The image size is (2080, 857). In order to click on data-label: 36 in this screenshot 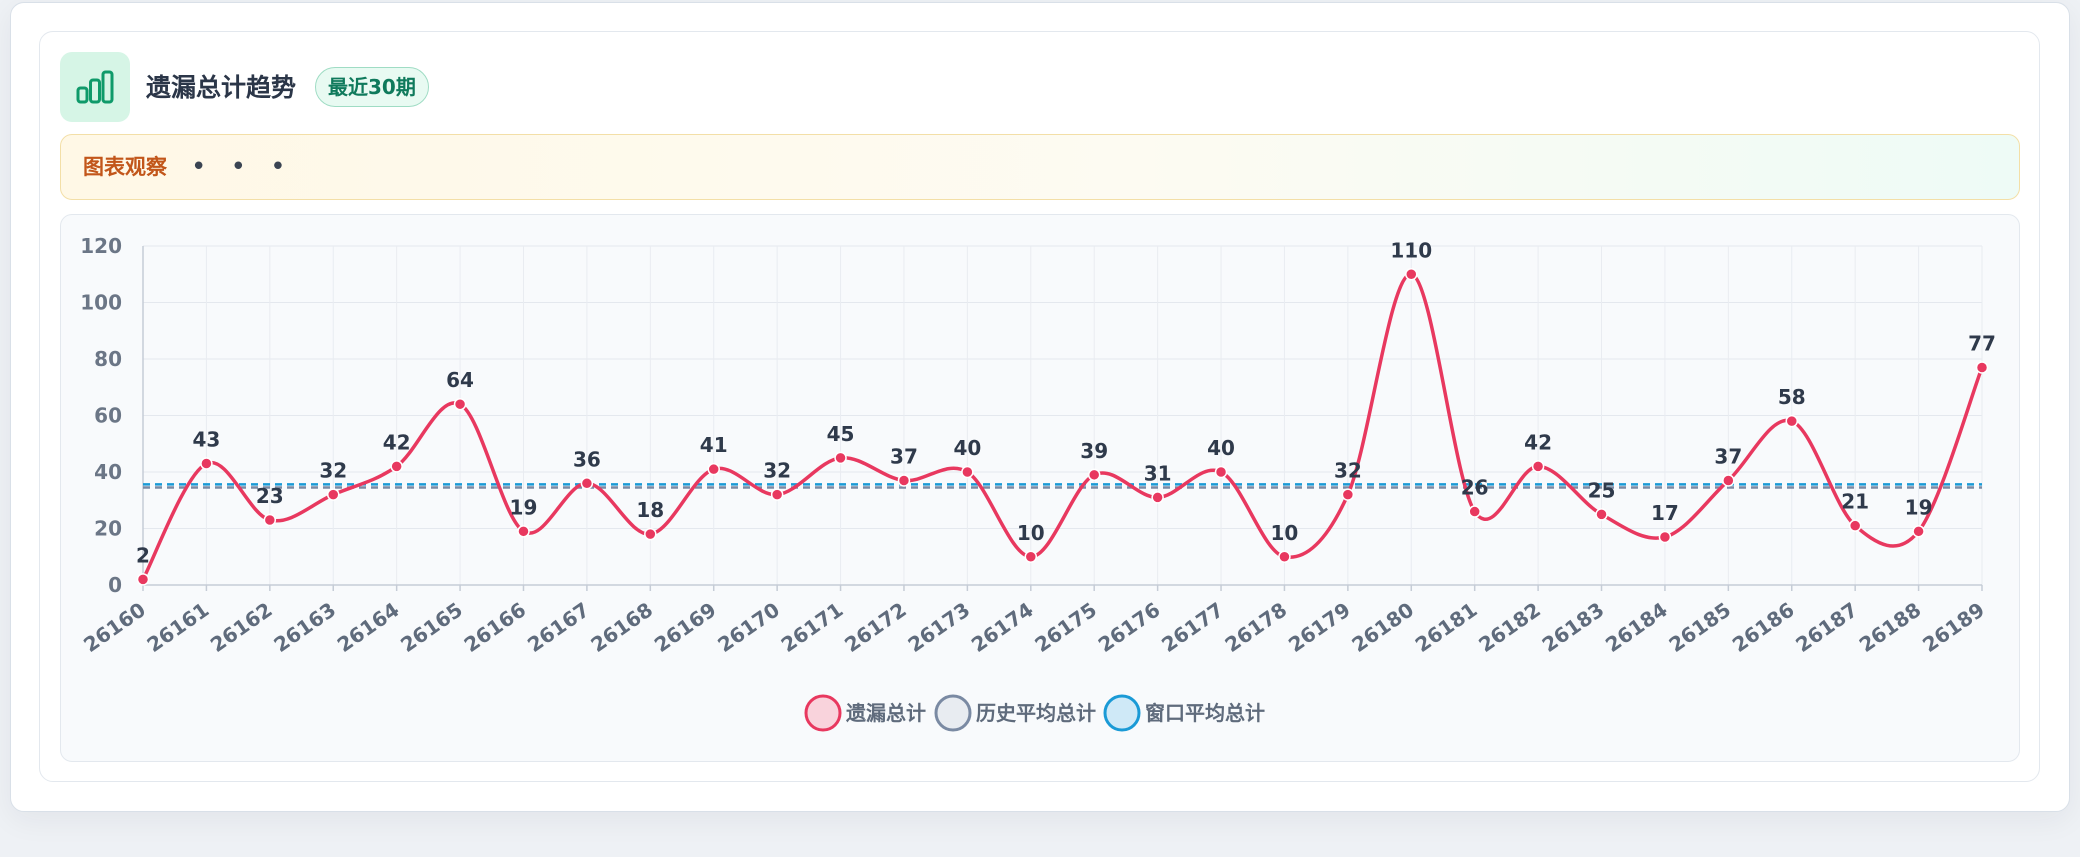, I will do `click(587, 459)`.